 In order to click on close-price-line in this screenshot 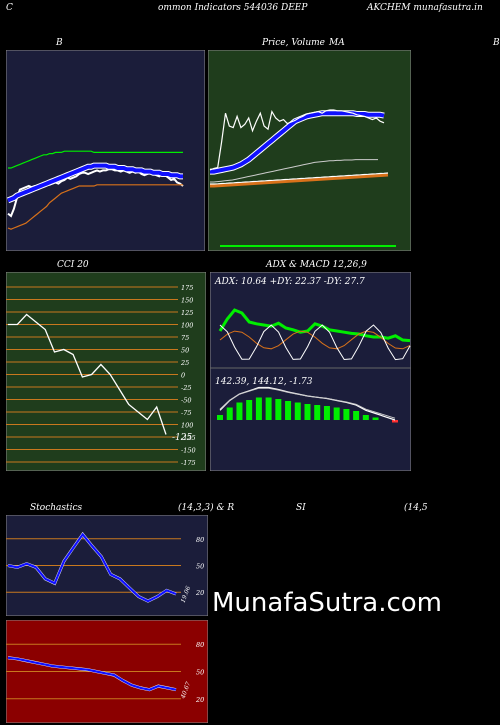, I will do `click(297, 140)`.